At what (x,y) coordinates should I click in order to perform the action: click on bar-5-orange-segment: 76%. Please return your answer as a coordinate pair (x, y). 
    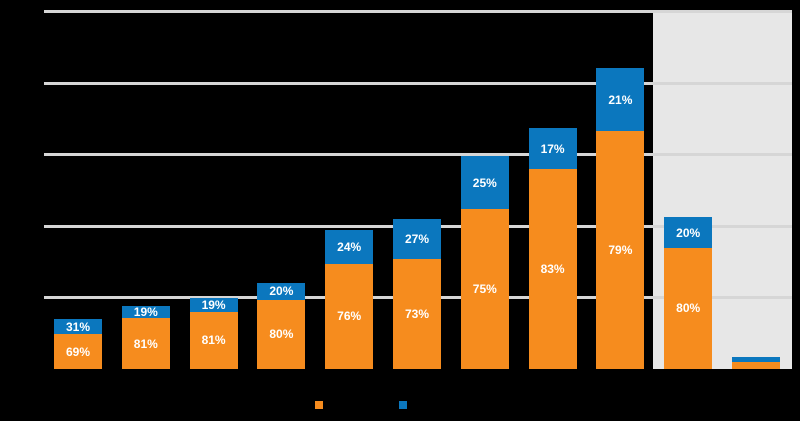
    Looking at the image, I should click on (349, 316).